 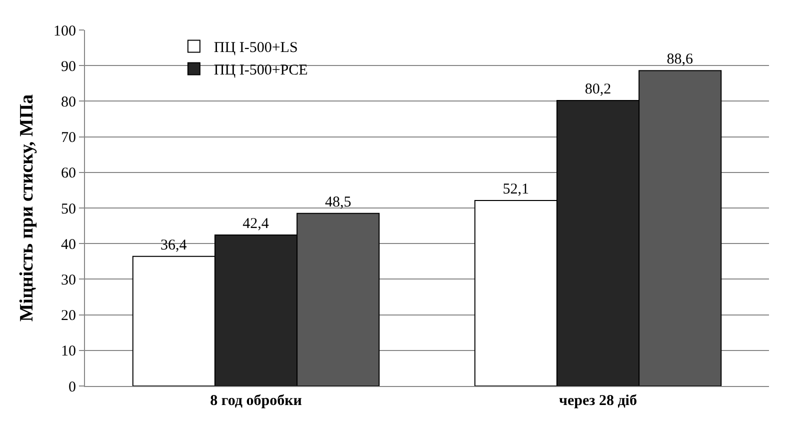 What do you see at coordinates (680, 60) in the screenshot?
I see `data-label: 88,6` at bounding box center [680, 60].